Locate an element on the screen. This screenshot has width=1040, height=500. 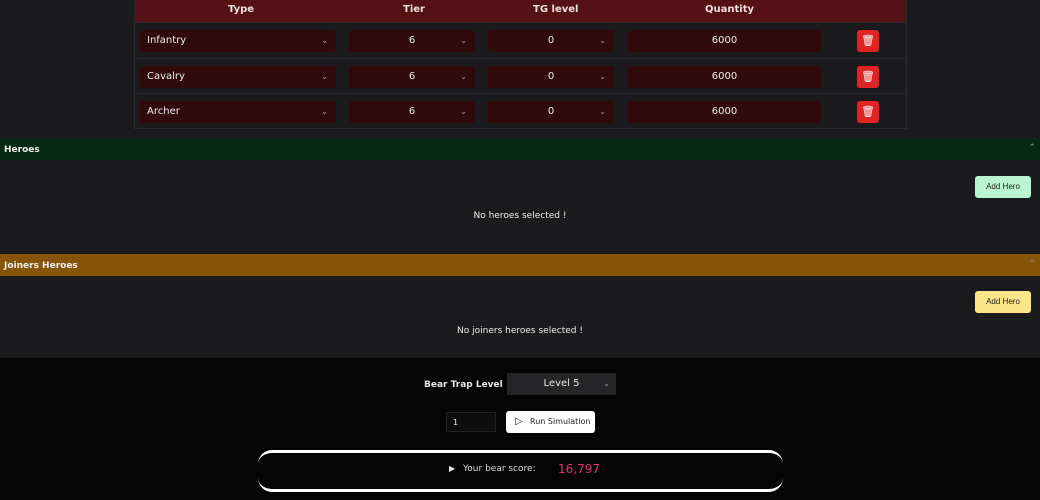
add-hero-button: Add Hero is located at coordinates (1003, 187).